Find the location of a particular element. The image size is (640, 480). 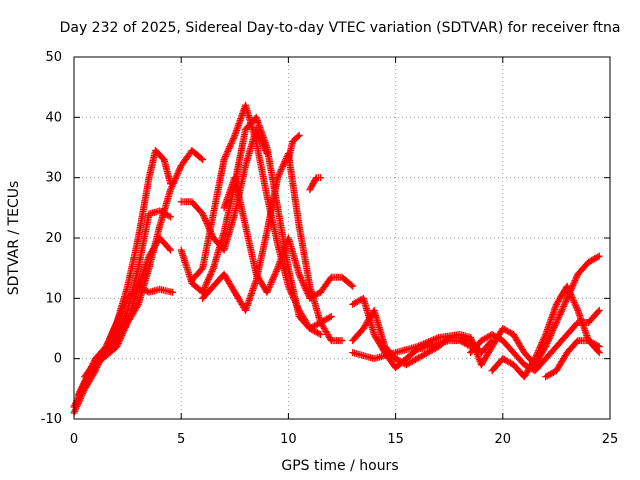

y-tick-label: 50 is located at coordinates (53, 57).